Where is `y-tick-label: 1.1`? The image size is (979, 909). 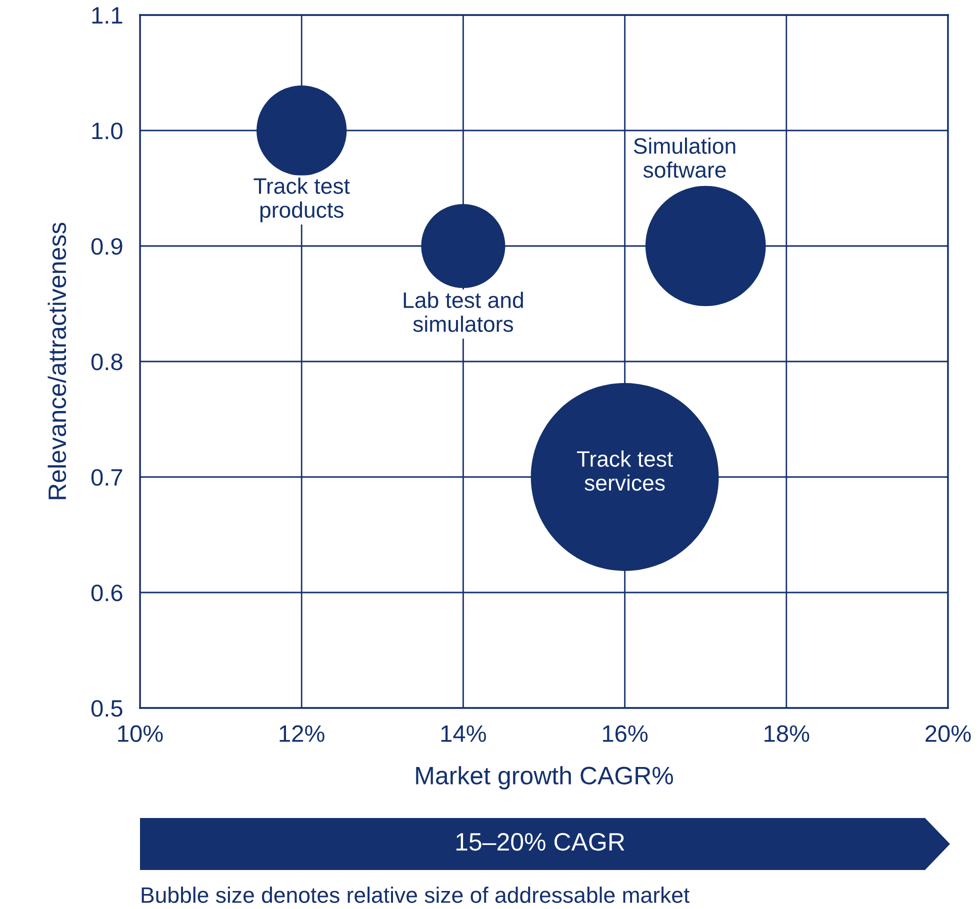
y-tick-label: 1.1 is located at coordinates (107, 15).